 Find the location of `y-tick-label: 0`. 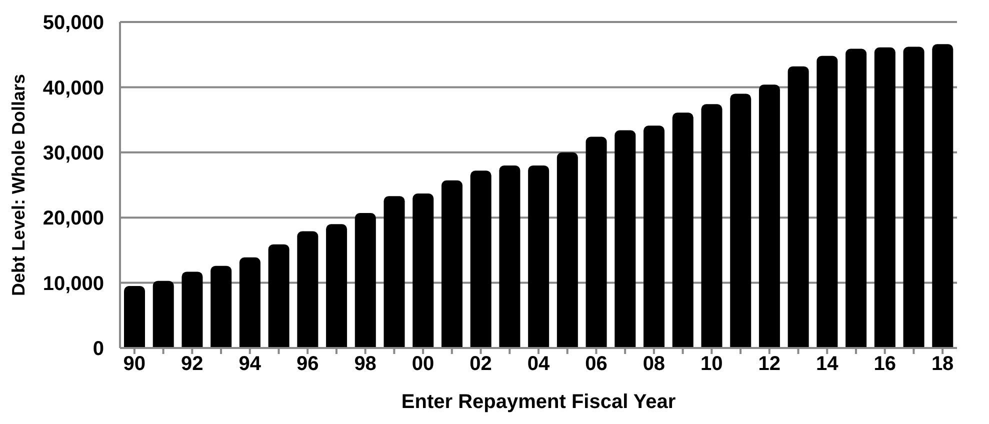

y-tick-label: 0 is located at coordinates (98, 349).